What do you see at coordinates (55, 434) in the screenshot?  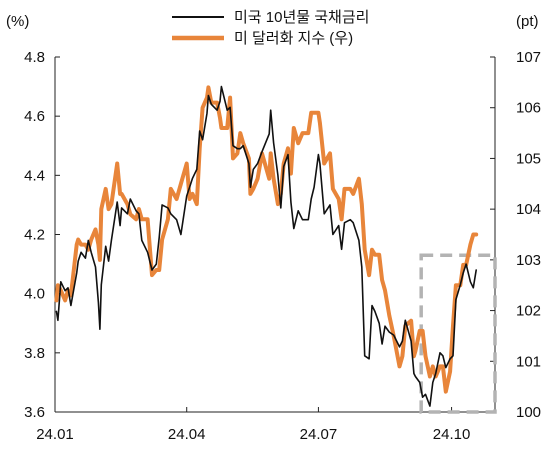 I see `x-tick-label: 24.01` at bounding box center [55, 434].